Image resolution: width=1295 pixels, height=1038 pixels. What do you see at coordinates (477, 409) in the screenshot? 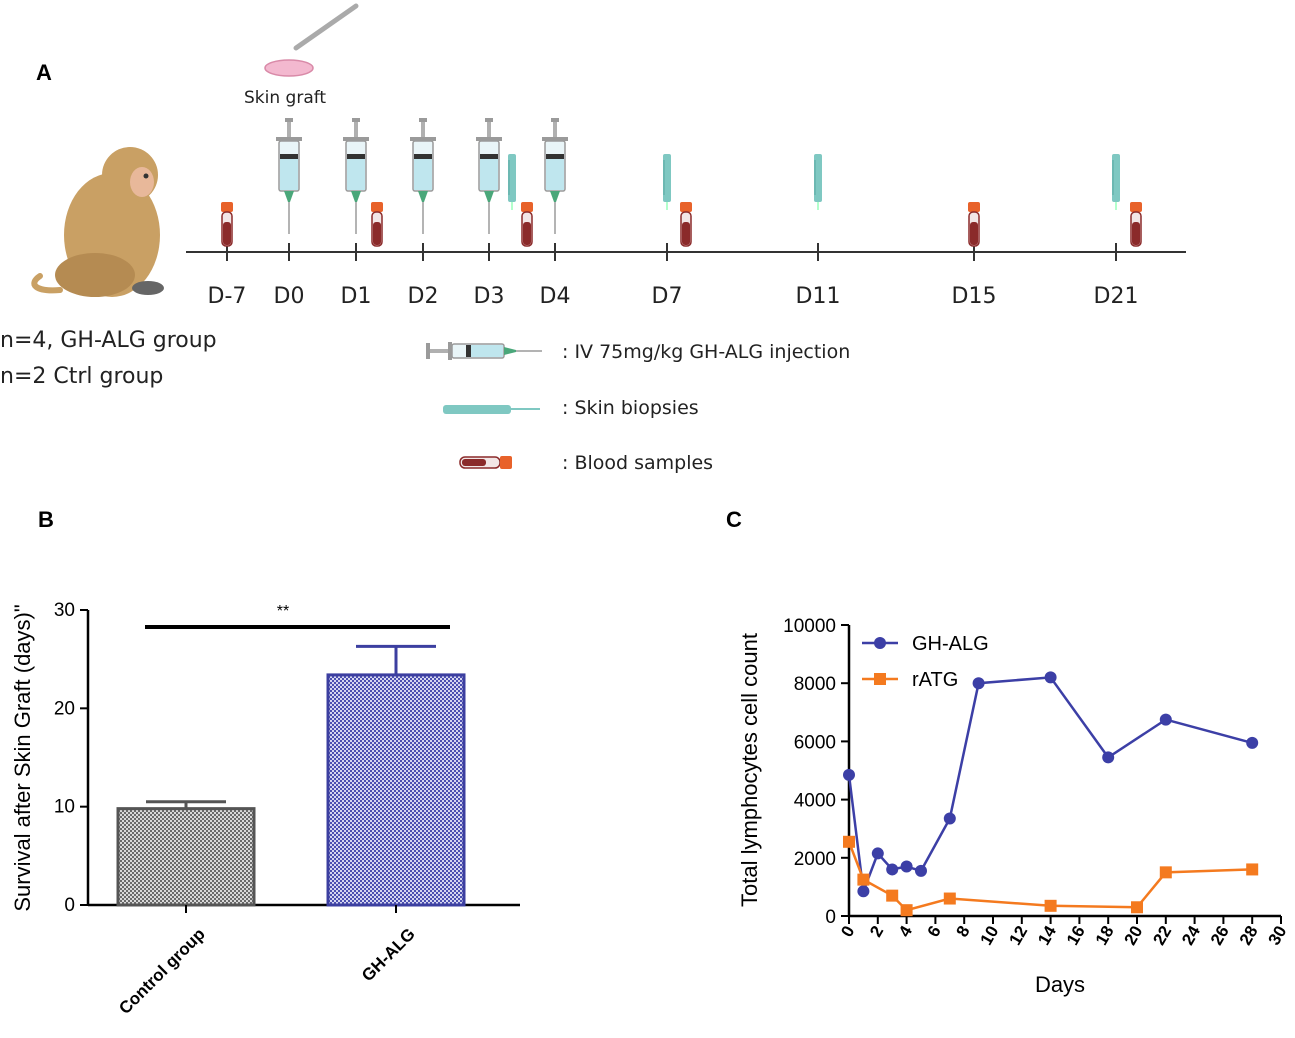
I see `biopsy-legend-icon` at bounding box center [477, 409].